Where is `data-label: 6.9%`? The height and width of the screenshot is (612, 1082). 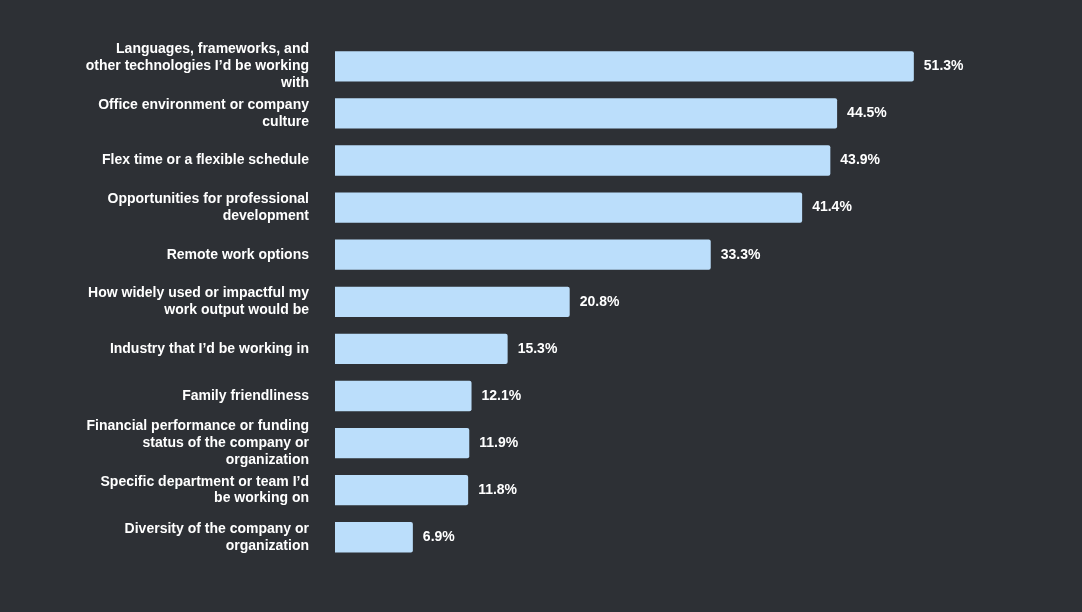
data-label: 6.9% is located at coordinates (439, 536).